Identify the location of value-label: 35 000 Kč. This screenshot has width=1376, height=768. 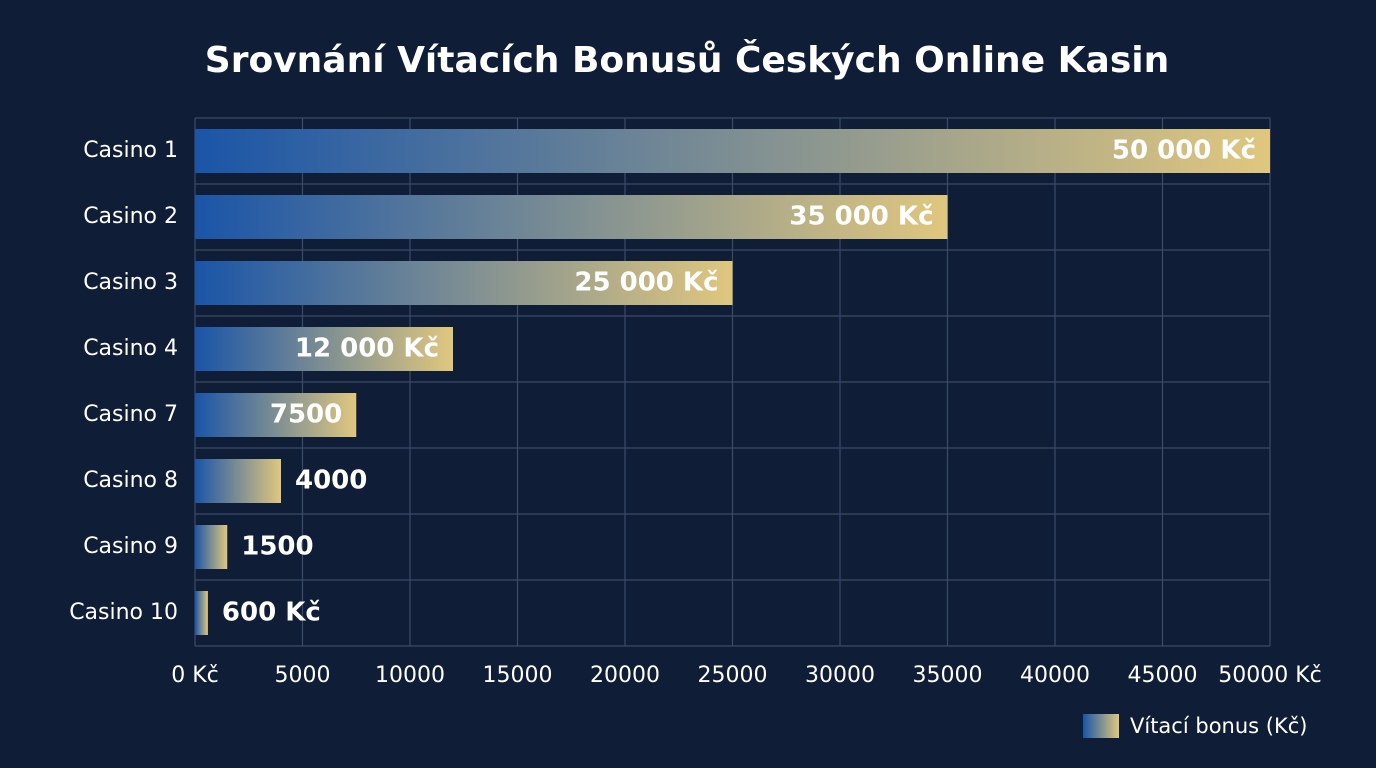
(861, 217).